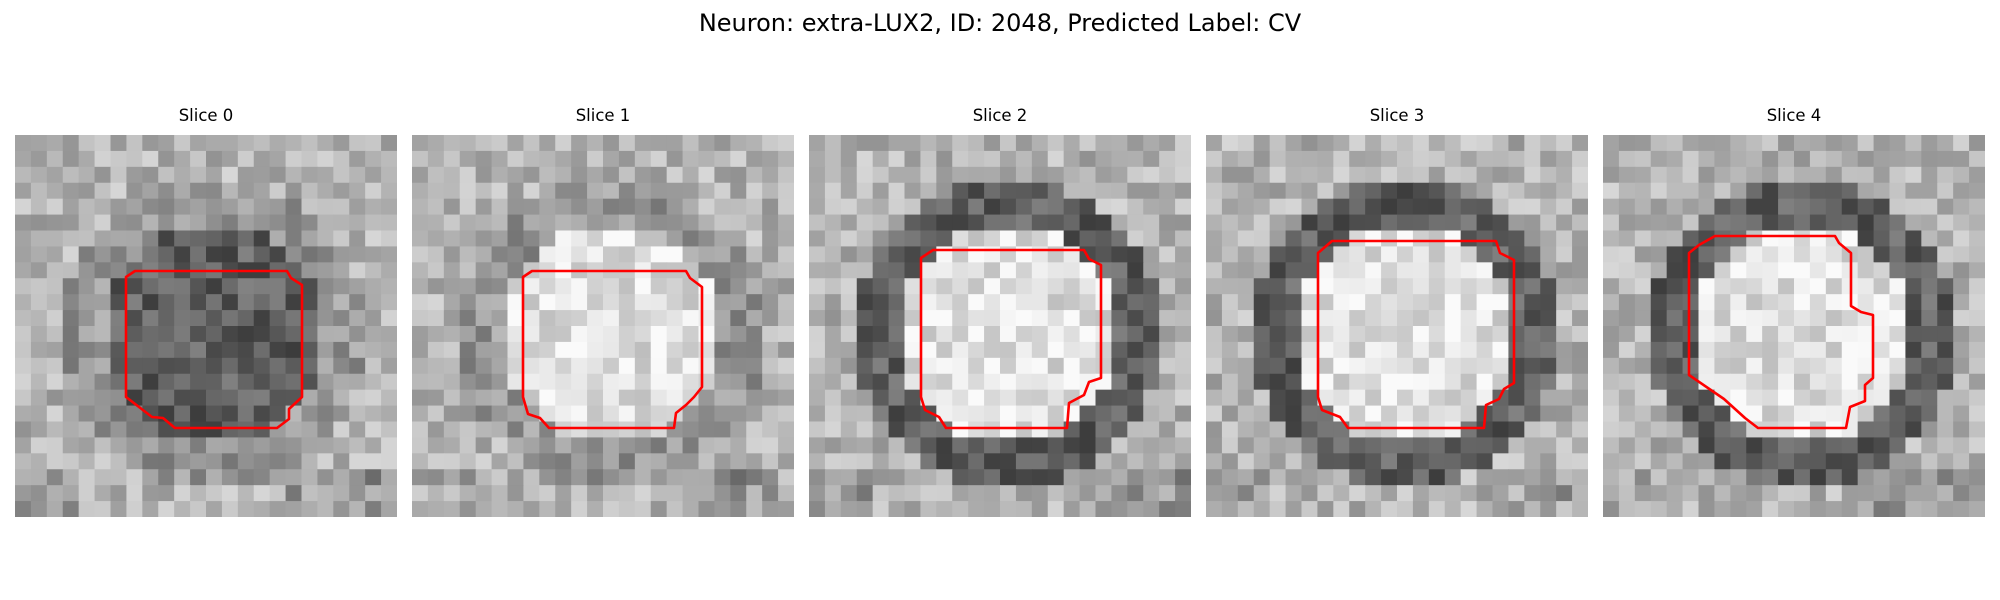 This screenshot has height=600, width=2000. I want to click on slice-panel-3: Slice 3, so click(1397, 311).